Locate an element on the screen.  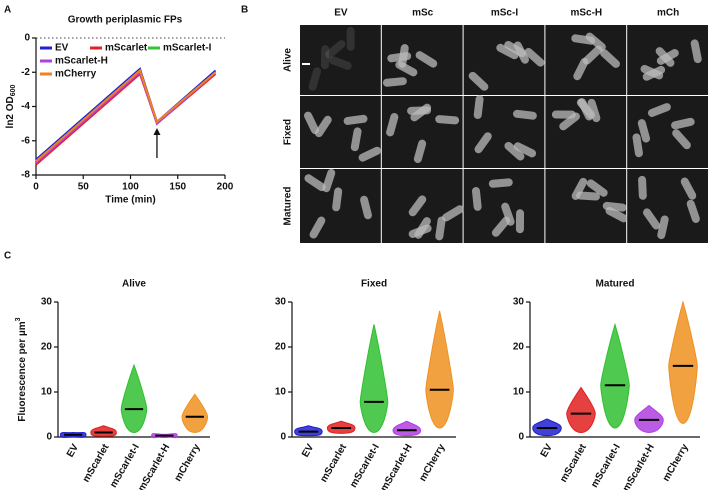
y-tick-label: -8 is located at coordinates (25, 175).